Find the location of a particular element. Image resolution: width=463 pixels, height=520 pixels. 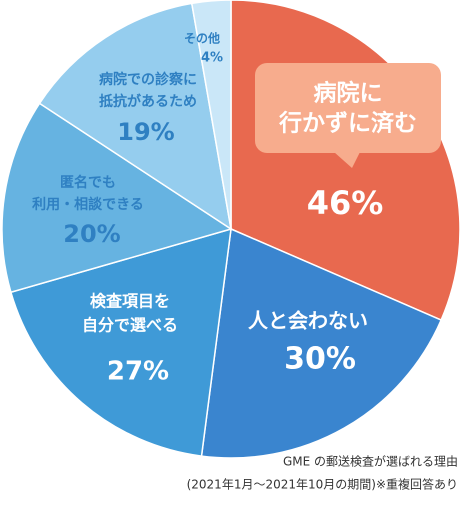

note: (2021年1月～2021年10月の期間)※重複回答あり is located at coordinates (322, 484).